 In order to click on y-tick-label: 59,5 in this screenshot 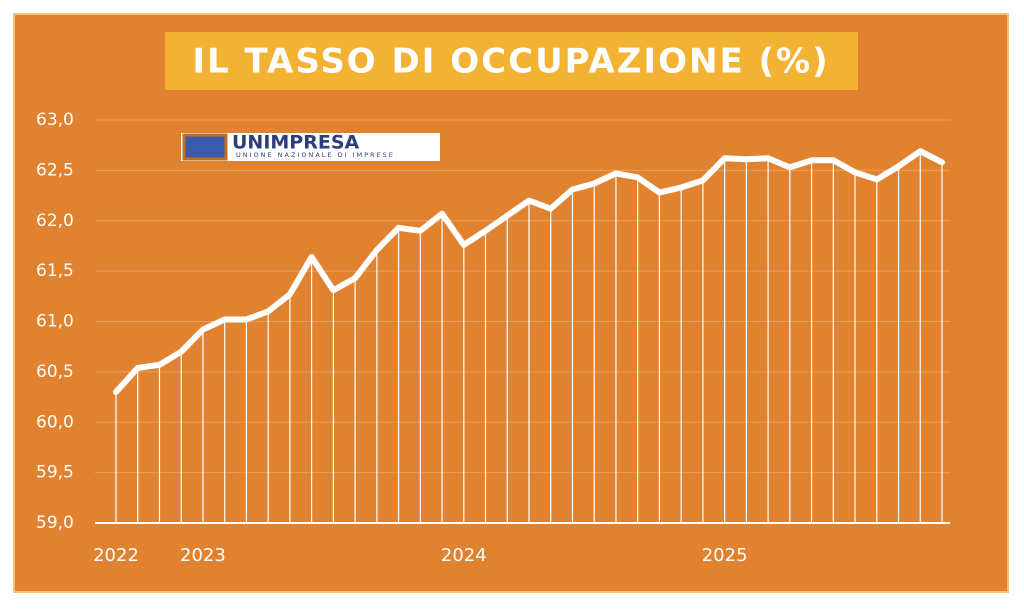, I will do `click(55, 473)`.